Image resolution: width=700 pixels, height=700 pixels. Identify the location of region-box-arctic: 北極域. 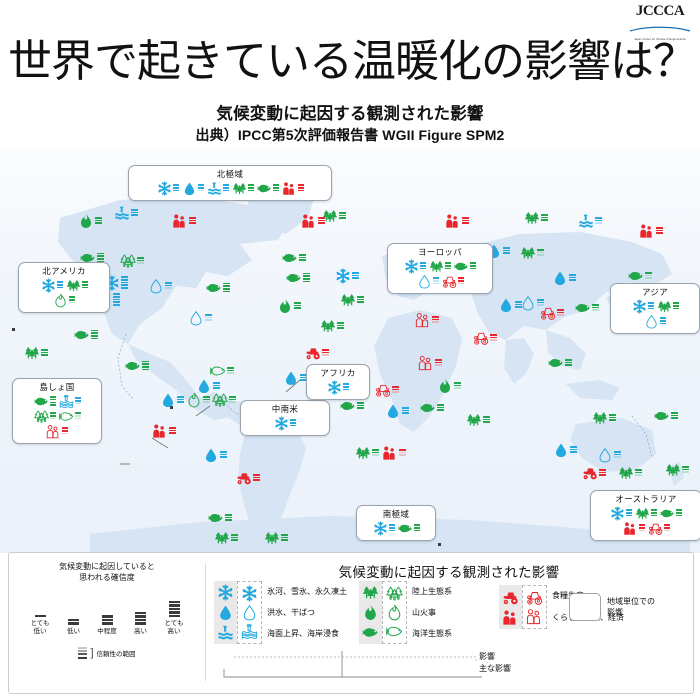
(230, 183).